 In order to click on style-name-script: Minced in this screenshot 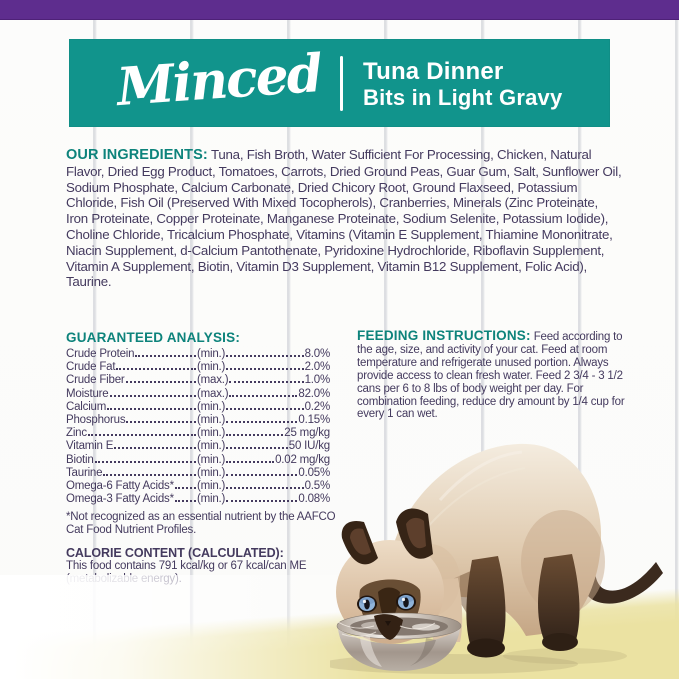, I will do `click(218, 80)`.